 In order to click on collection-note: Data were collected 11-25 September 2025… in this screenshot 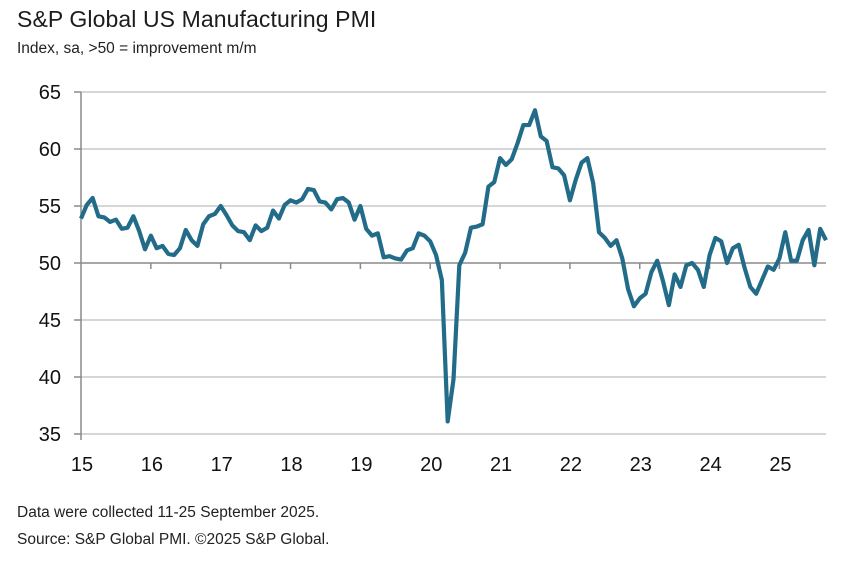, I will do `click(168, 512)`.